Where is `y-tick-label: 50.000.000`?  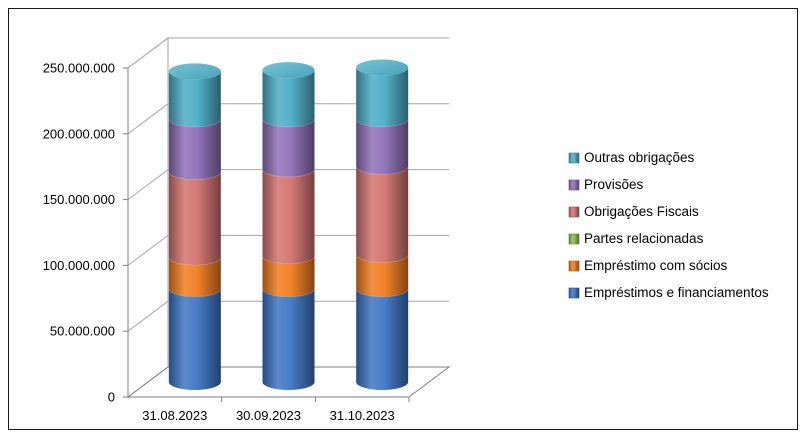
y-tick-label: 50.000.000 is located at coordinates (82, 331).